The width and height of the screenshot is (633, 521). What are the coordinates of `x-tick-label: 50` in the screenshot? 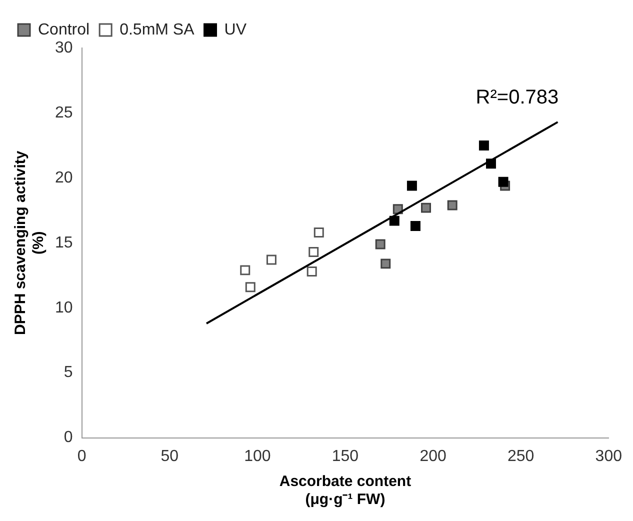 It's located at (169, 456).